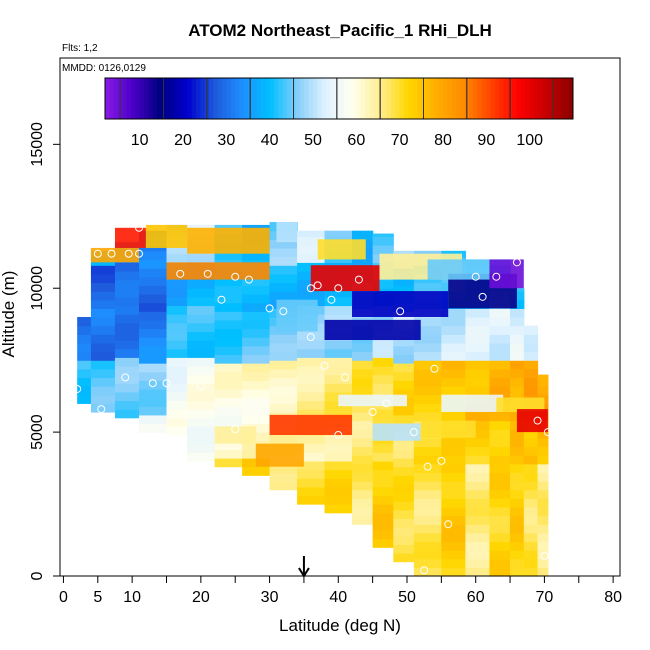 The height and width of the screenshot is (650, 650). Describe the element at coordinates (339, 113) in the screenshot. I see `colorbar: 10 20 30 40 50 60 70 80 90 100` at that location.